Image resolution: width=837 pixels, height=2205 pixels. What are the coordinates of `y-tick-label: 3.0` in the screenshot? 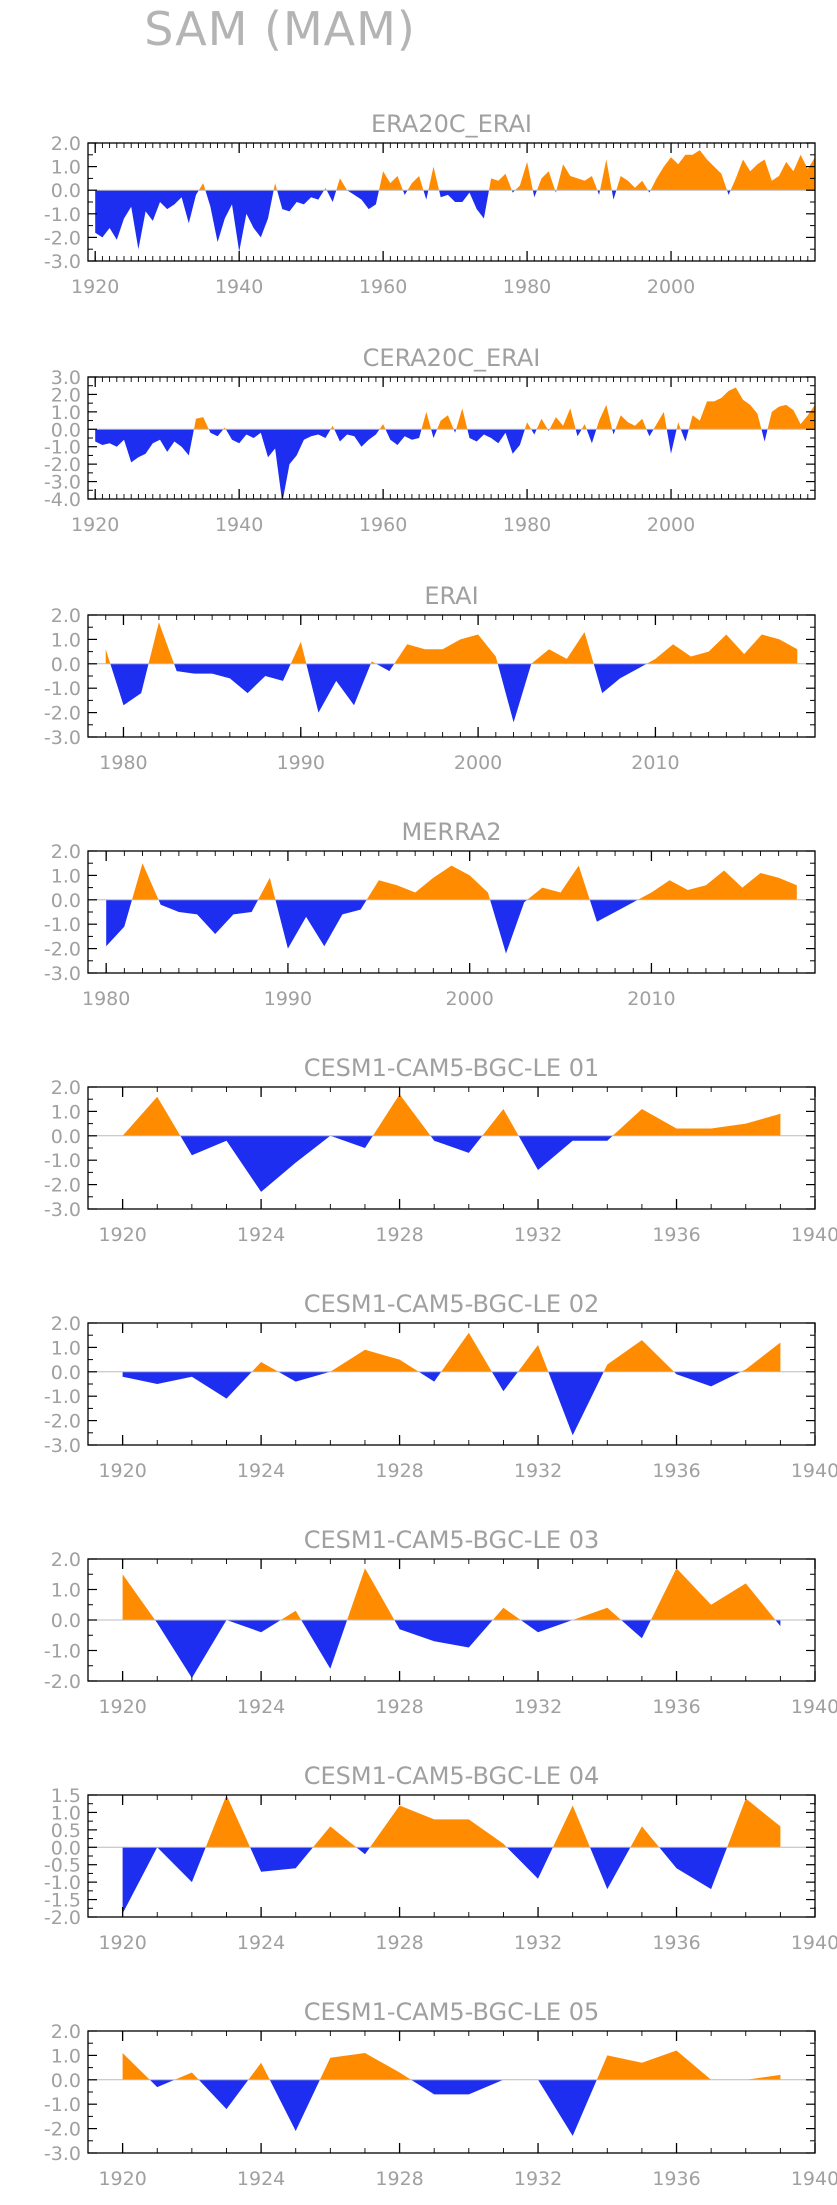 It's located at (66, 378).